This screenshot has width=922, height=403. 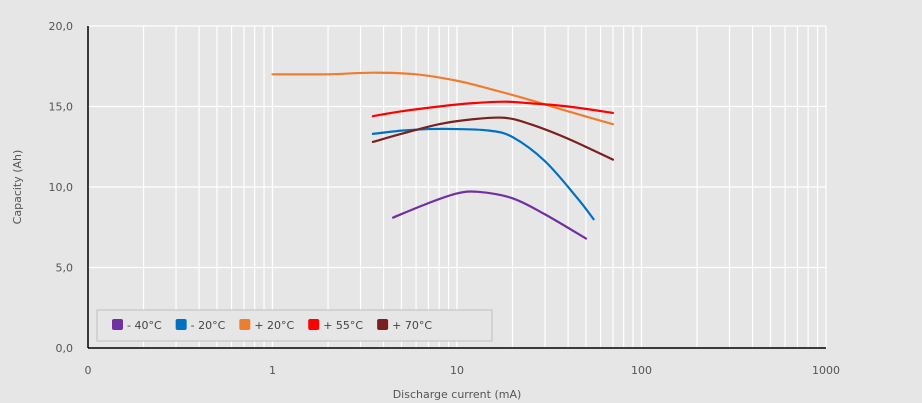 I want to click on x-tick-label: 1000, so click(x=826, y=370).